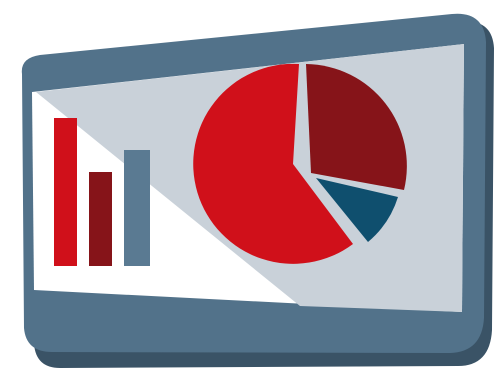  Describe the element at coordinates (356, 127) in the screenshot. I see `pie-slice-dark-red` at that location.